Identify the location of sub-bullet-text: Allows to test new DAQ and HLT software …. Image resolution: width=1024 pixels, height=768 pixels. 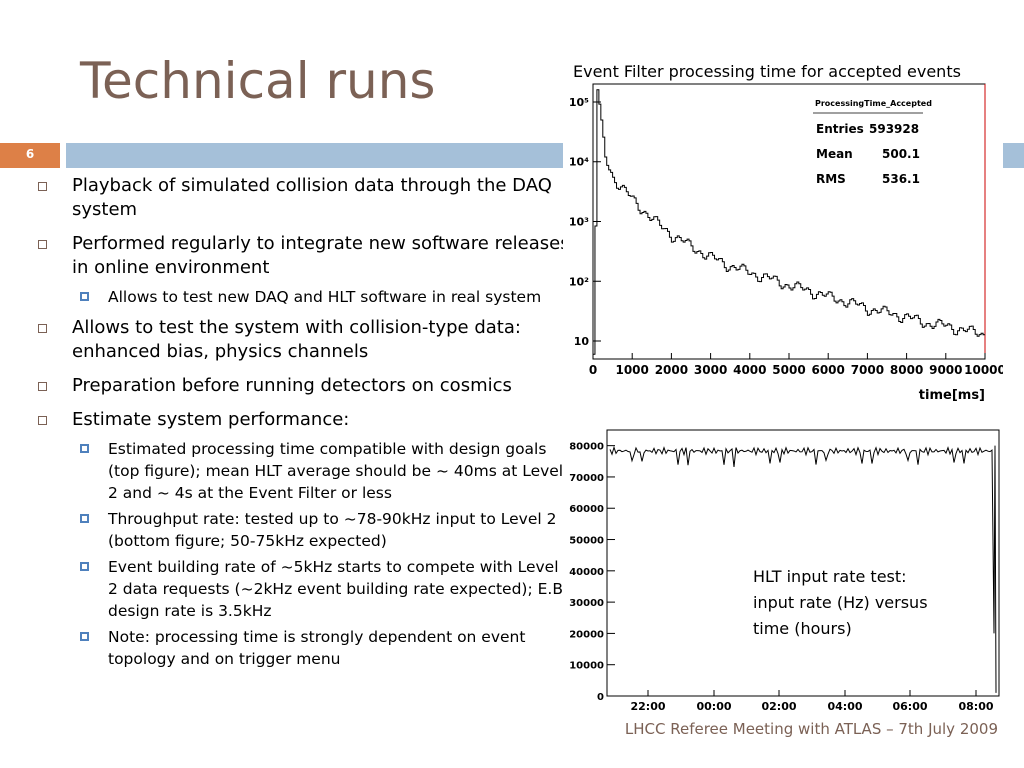
(325, 297).